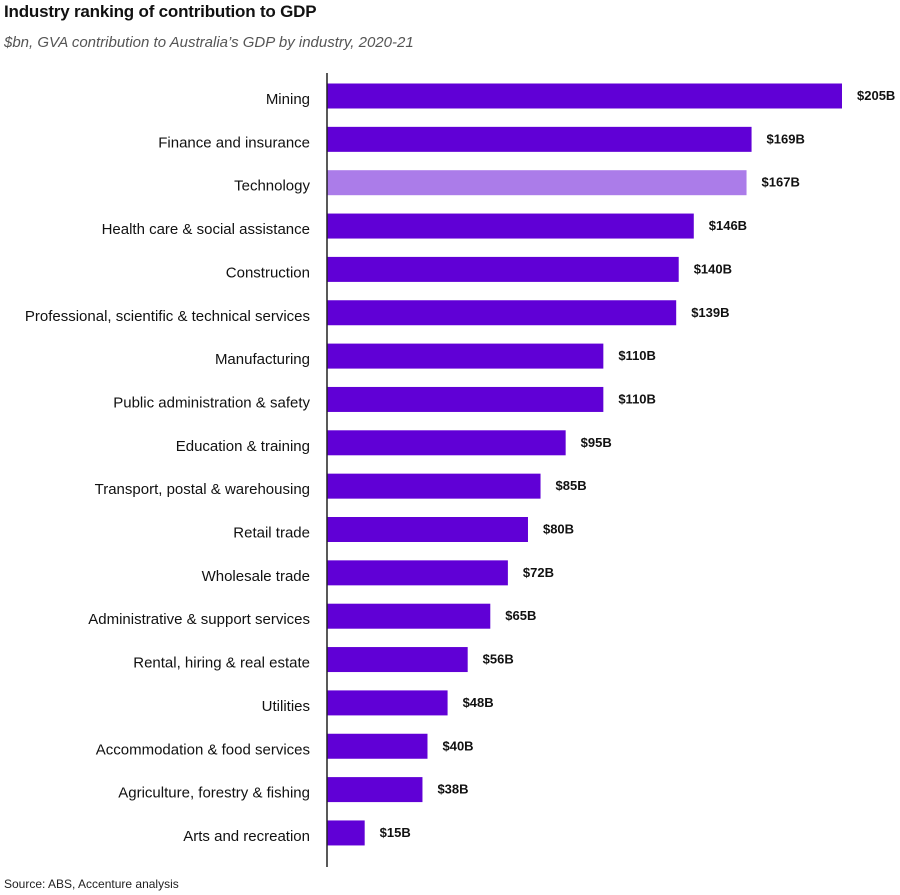  Describe the element at coordinates (465, 356) in the screenshot. I see `bar-manufacturing` at that location.